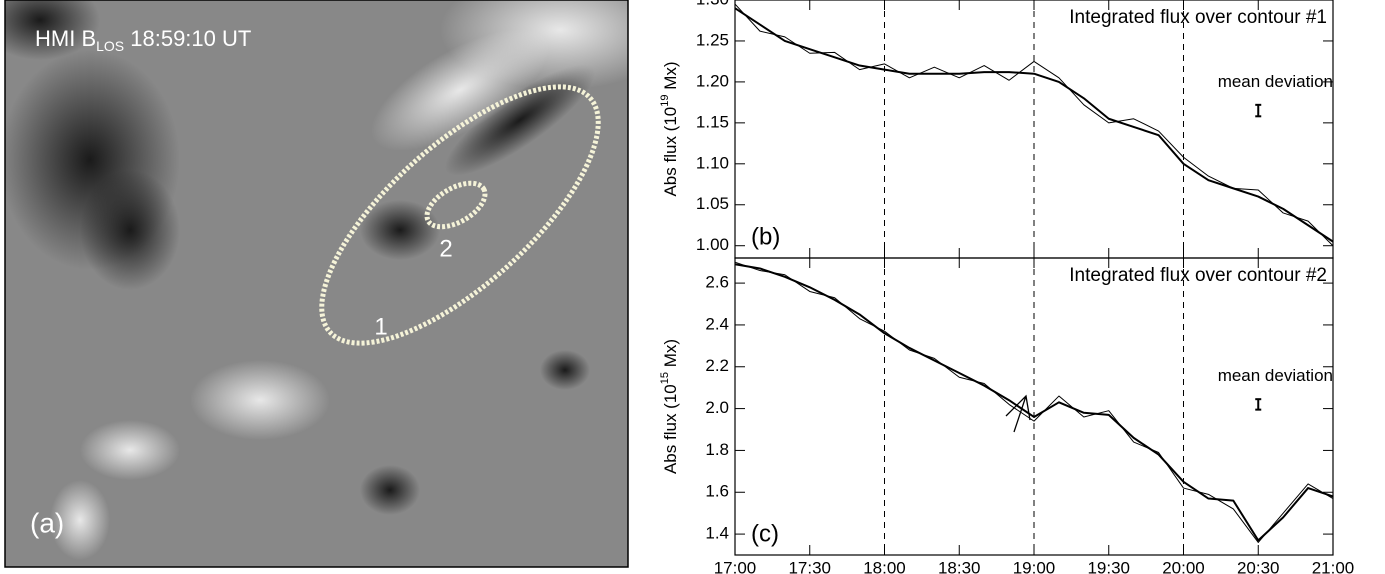 The width and height of the screenshot is (1385, 574). What do you see at coordinates (1198, 17) in the screenshot?
I see `annotation: Integrated flux over contour #1` at bounding box center [1198, 17].